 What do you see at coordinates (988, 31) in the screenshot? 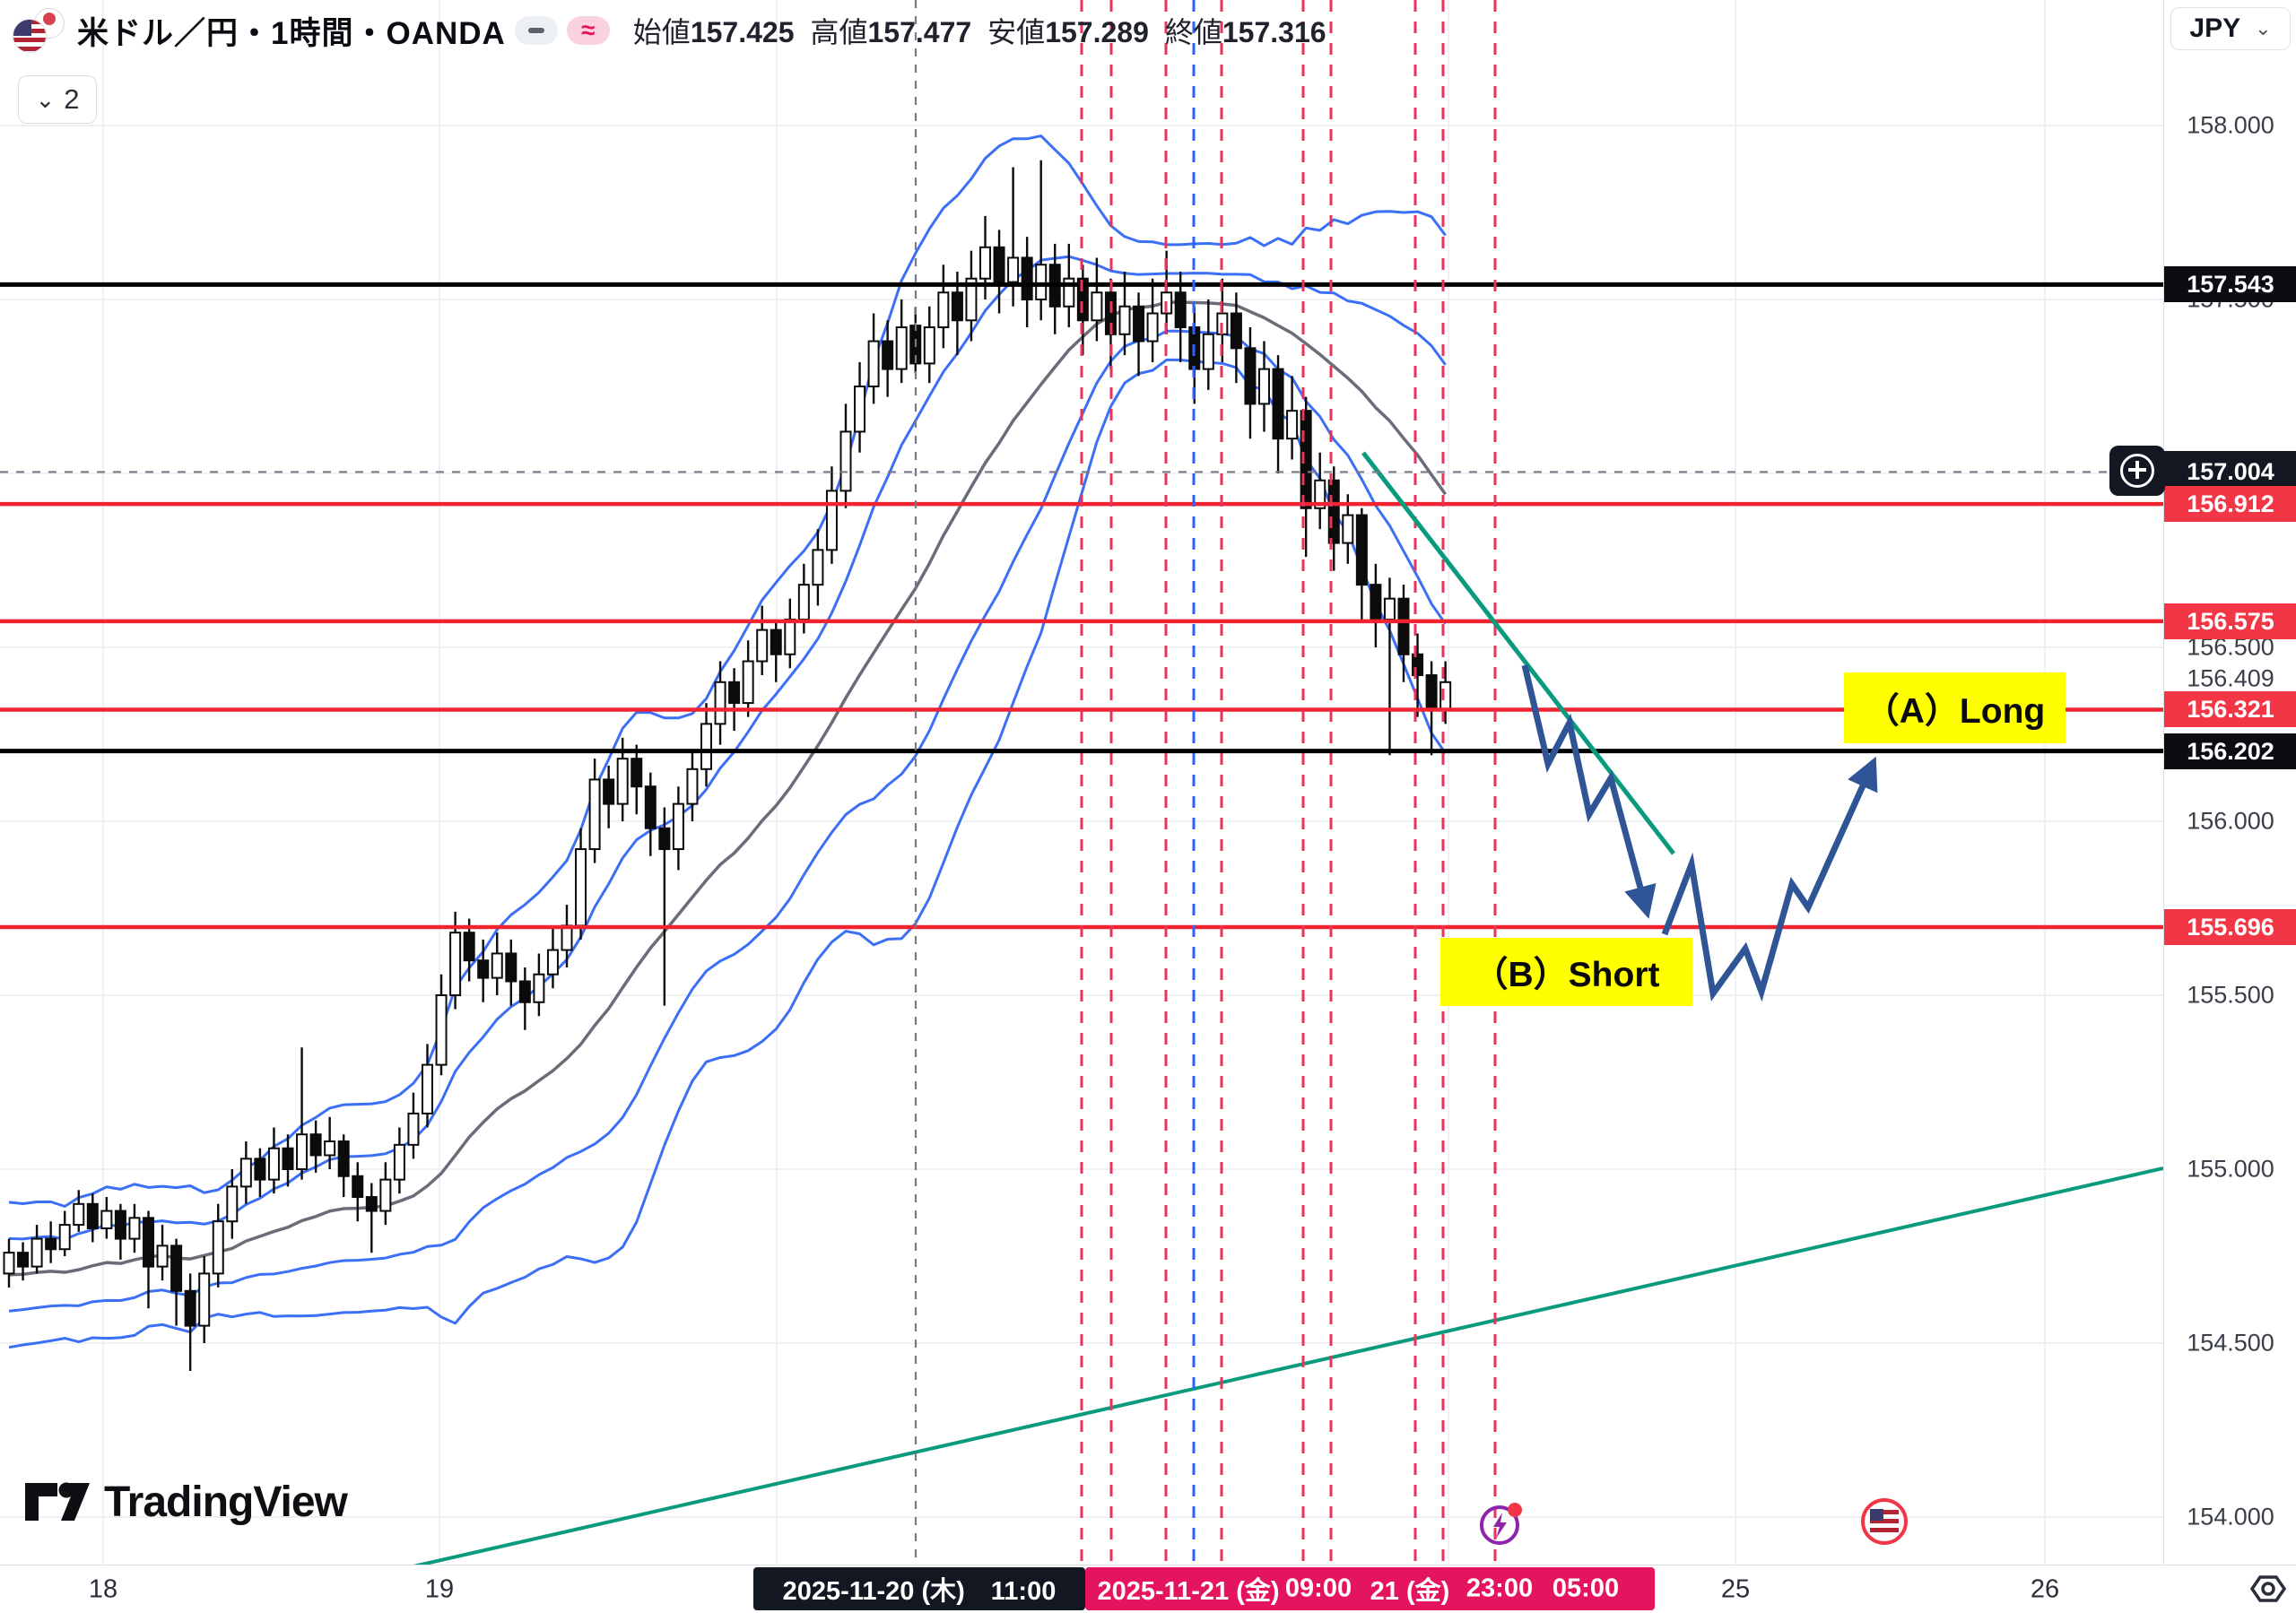
I see `ohlc-readout: 始値157.425 高値157.477 安値157.289 終値157.316` at bounding box center [988, 31].